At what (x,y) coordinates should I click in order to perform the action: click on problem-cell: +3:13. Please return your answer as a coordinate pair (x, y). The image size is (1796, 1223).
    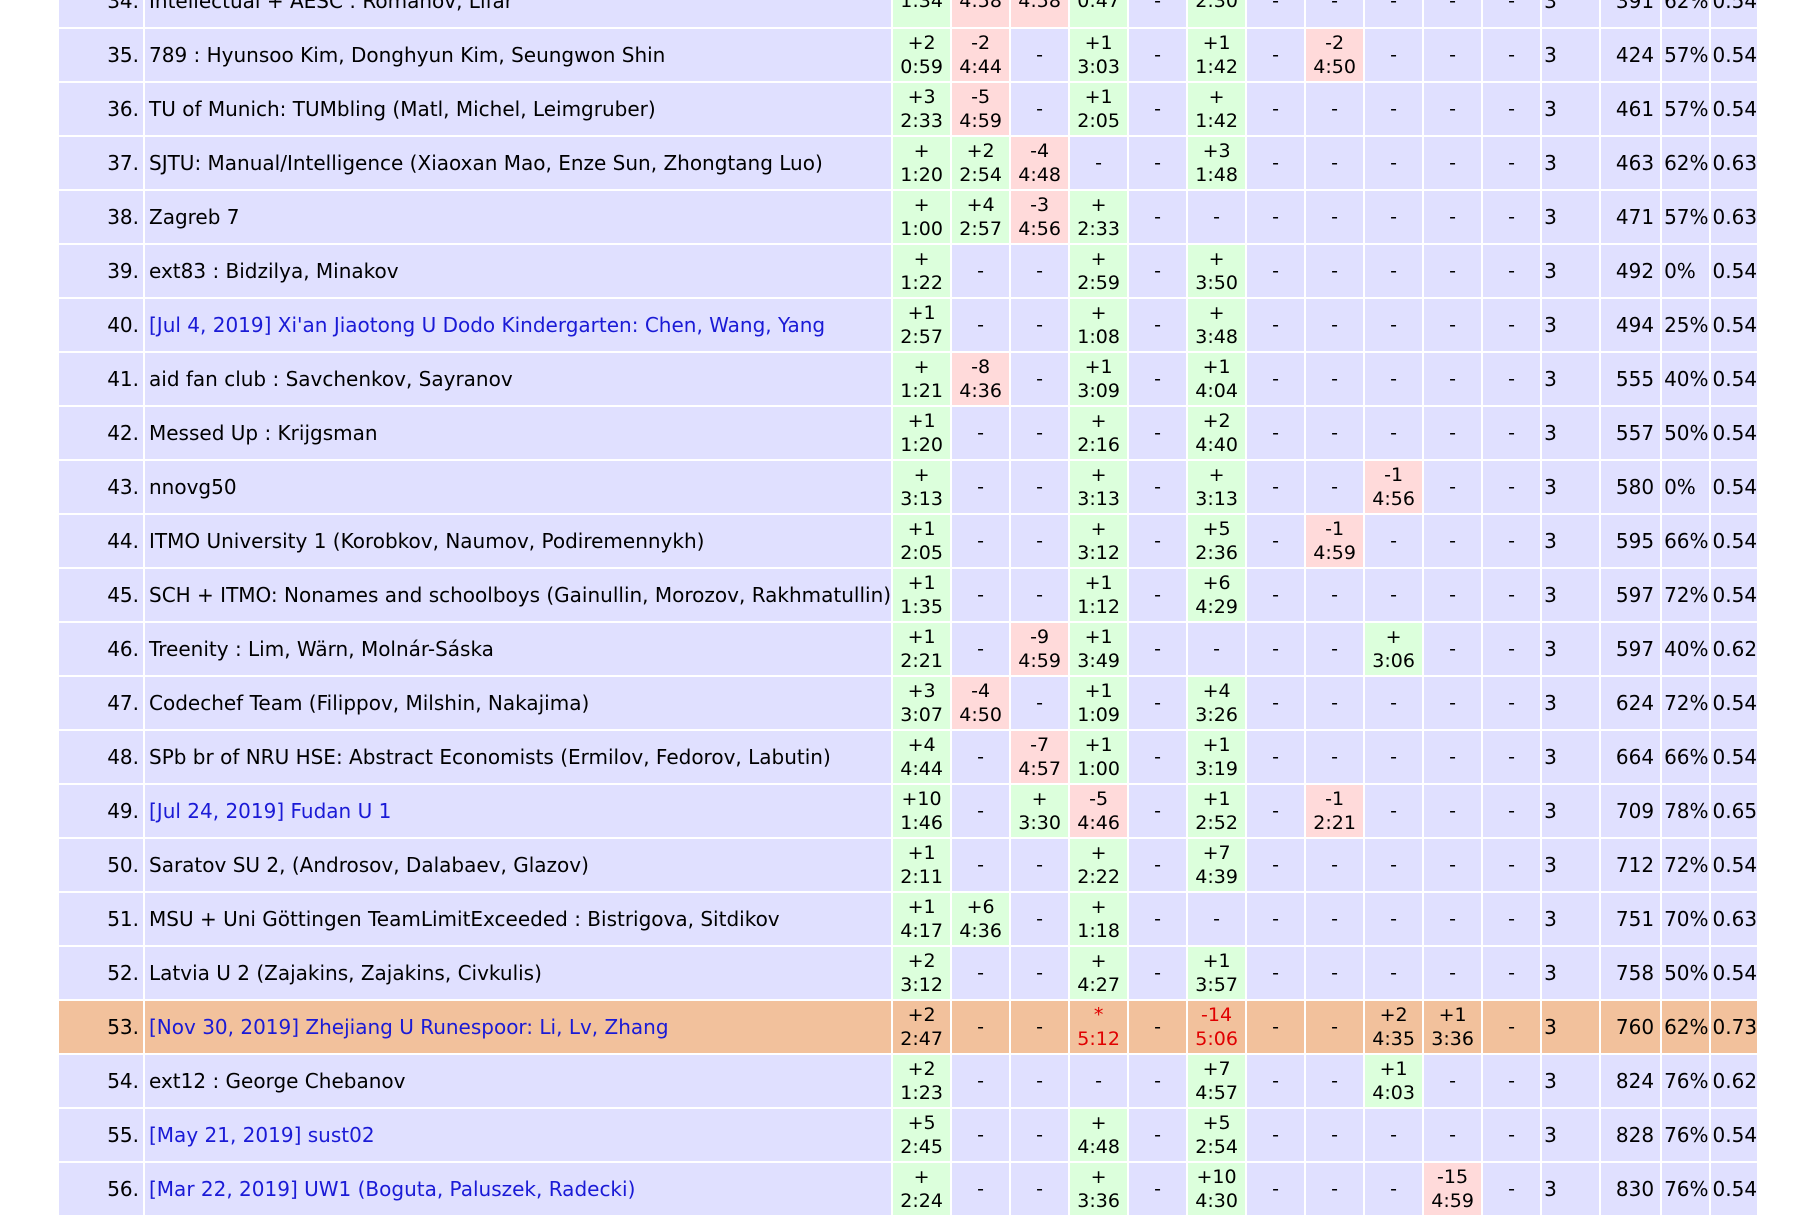
    Looking at the image, I should click on (1099, 487).